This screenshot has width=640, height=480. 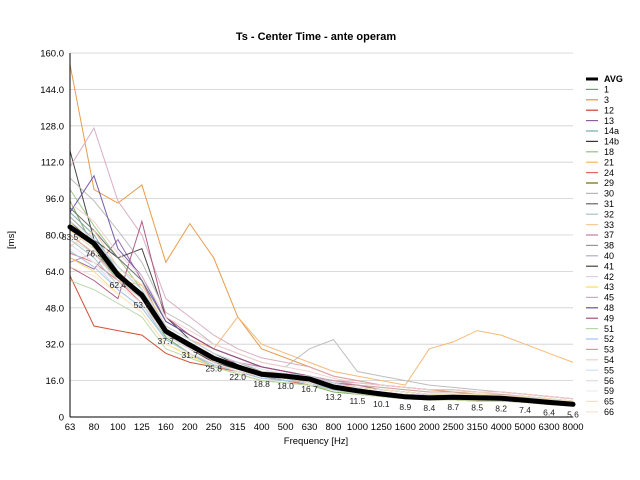 What do you see at coordinates (609, 256) in the screenshot?
I see `legend-label-40: 40` at bounding box center [609, 256].